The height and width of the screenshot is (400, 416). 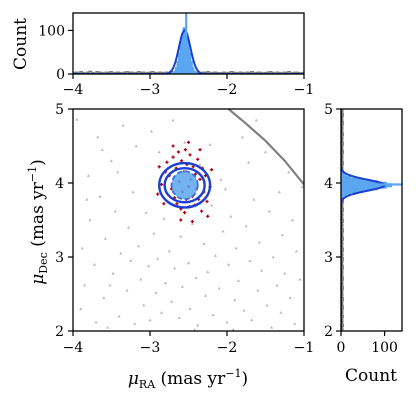 What do you see at coordinates (60, 75) in the screenshot?
I see `top-ytick-label: 0` at bounding box center [60, 75].